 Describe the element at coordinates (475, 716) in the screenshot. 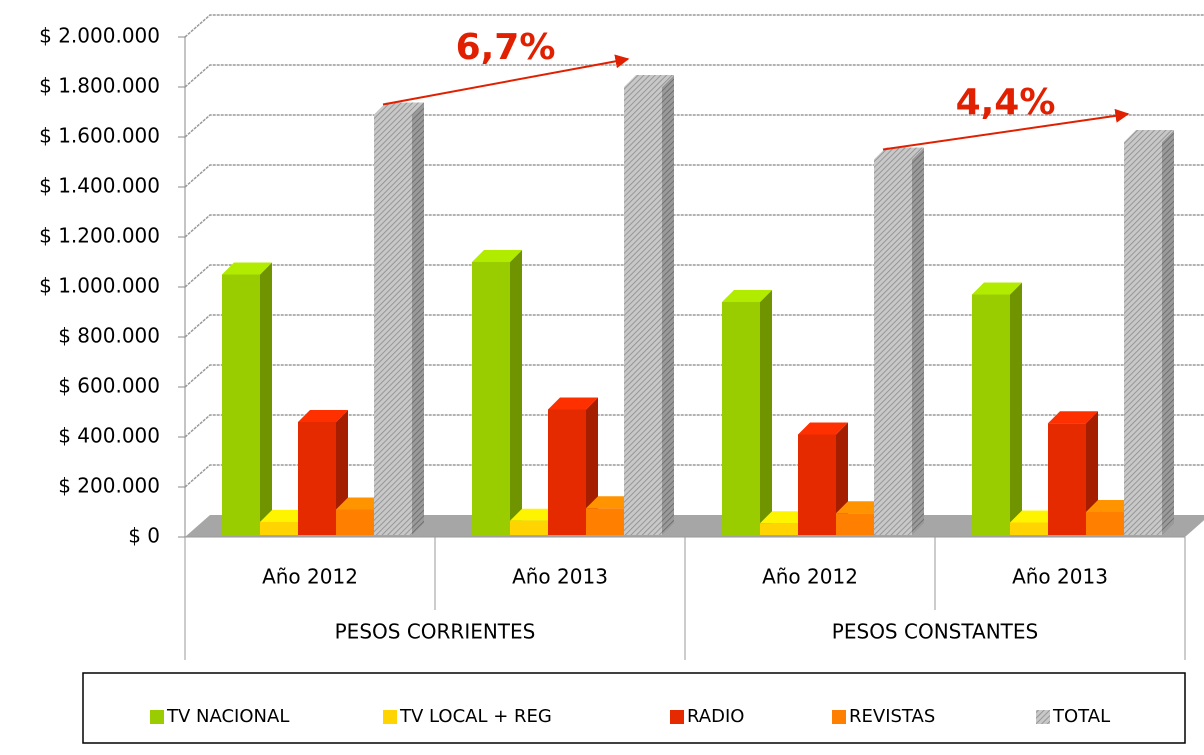

I see `legend-label: TV LOCAL + REG` at that location.